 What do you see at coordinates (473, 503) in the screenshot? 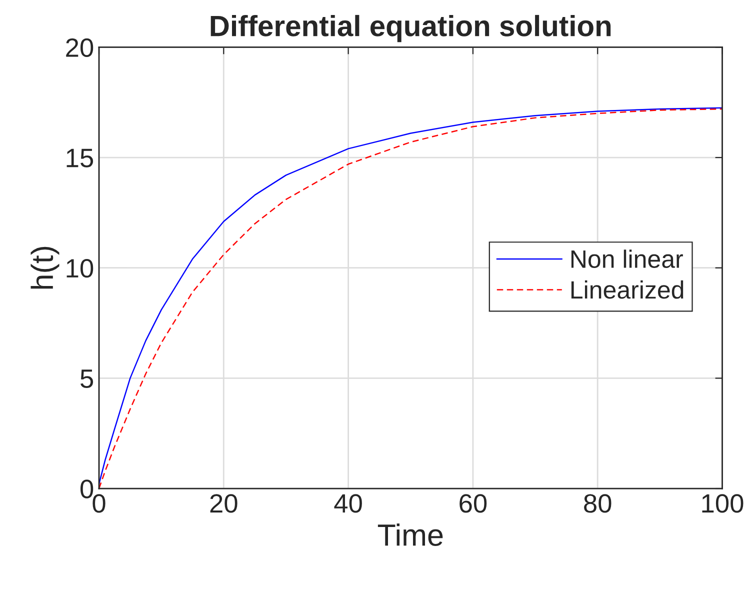
I see `x-tick-label: 60` at bounding box center [473, 503].